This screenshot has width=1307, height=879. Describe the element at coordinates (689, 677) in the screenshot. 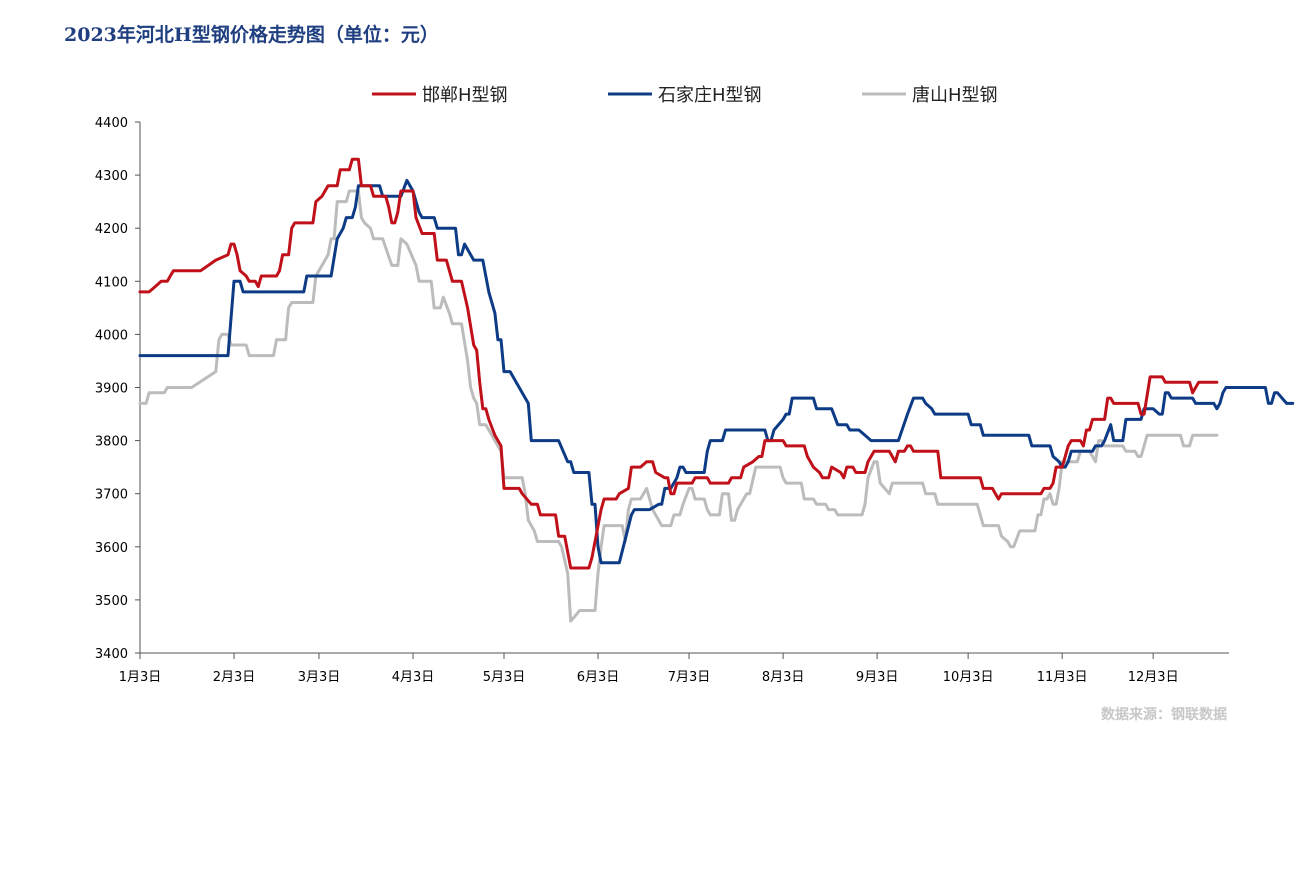

I see `x-tick-label: 7月3日` at that location.